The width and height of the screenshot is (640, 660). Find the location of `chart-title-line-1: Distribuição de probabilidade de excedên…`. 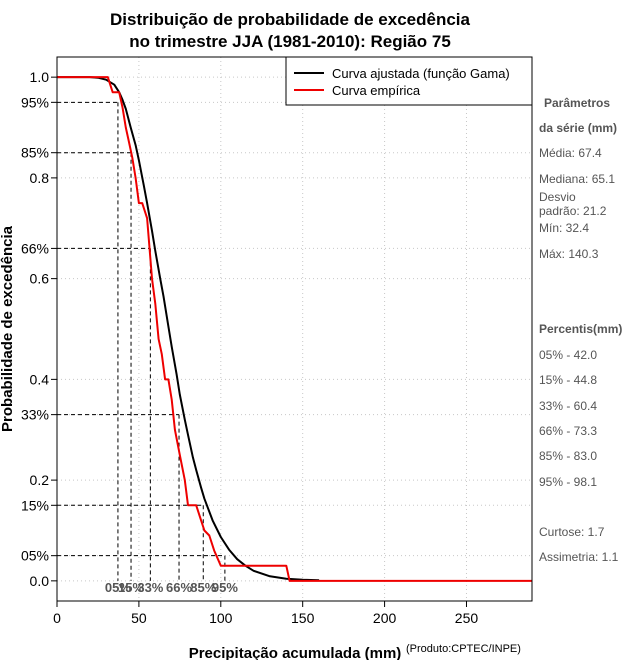

chart-title-line-1: Distribuição de probabilidade de excedên… is located at coordinates (290, 19).